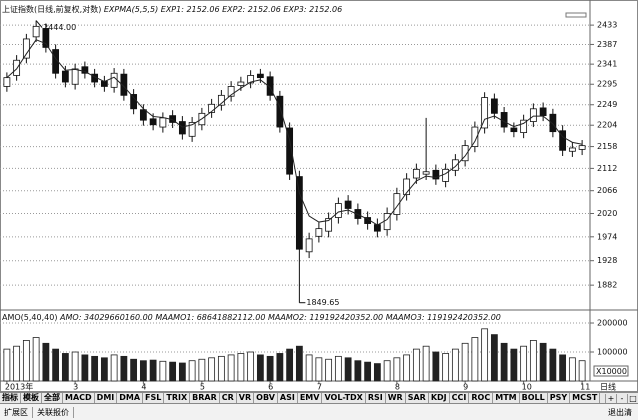 The width and height of the screenshot is (638, 420). Describe the element at coordinates (607, 146) in the screenshot. I see `y-tick-label: 2158` at that location.